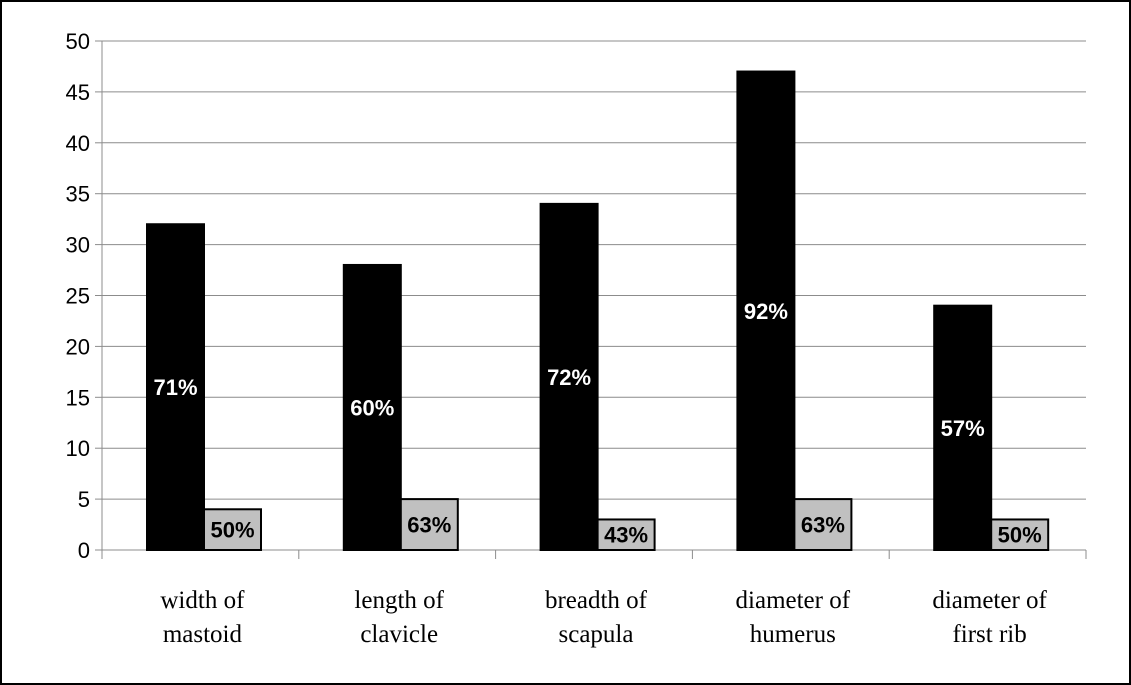 This screenshot has height=685, width=1131. Describe the element at coordinates (596, 634) in the screenshot. I see `x-category-label: scapula` at that location.